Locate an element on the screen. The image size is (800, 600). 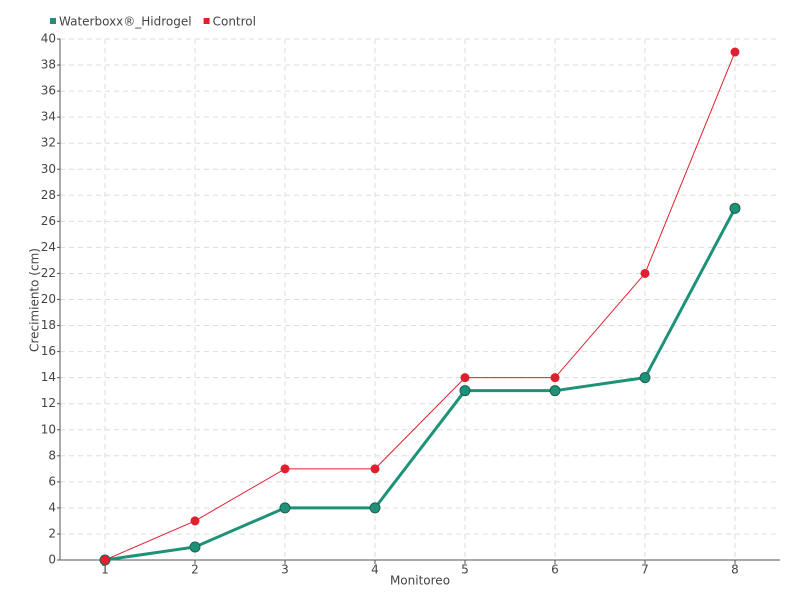
y-tick-label: 30 is located at coordinates (48, 169).